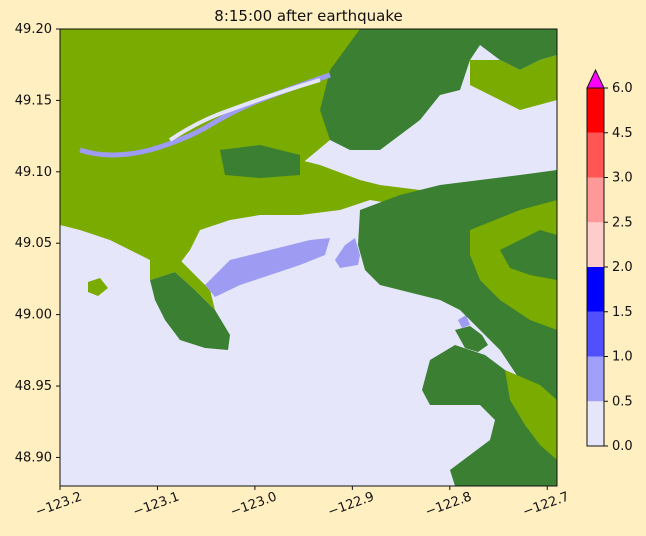  What do you see at coordinates (489, 415) in the screenshot?
I see `land-south` at bounding box center [489, 415].